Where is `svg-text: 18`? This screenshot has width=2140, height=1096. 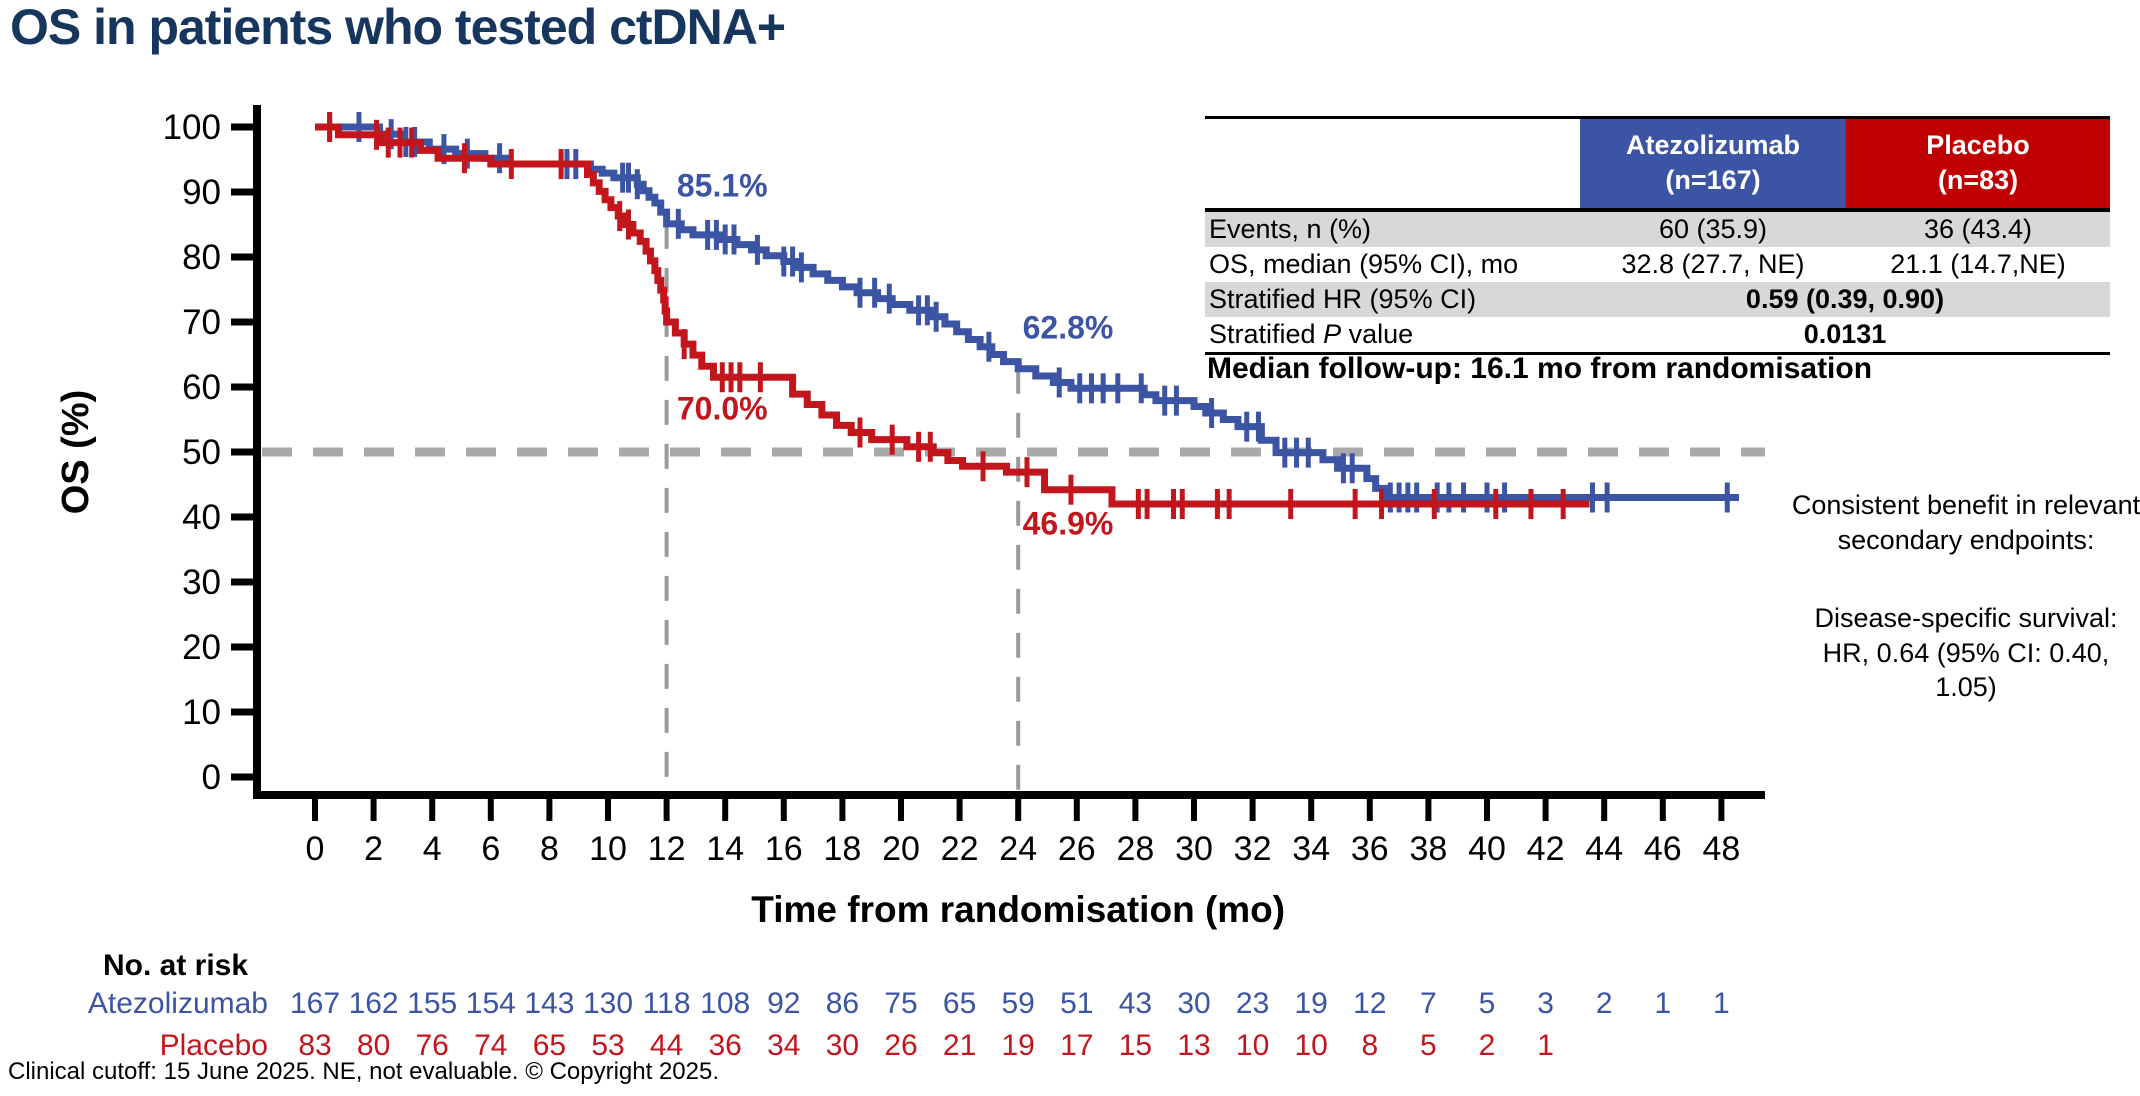
svg-text: 18 is located at coordinates (842, 849).